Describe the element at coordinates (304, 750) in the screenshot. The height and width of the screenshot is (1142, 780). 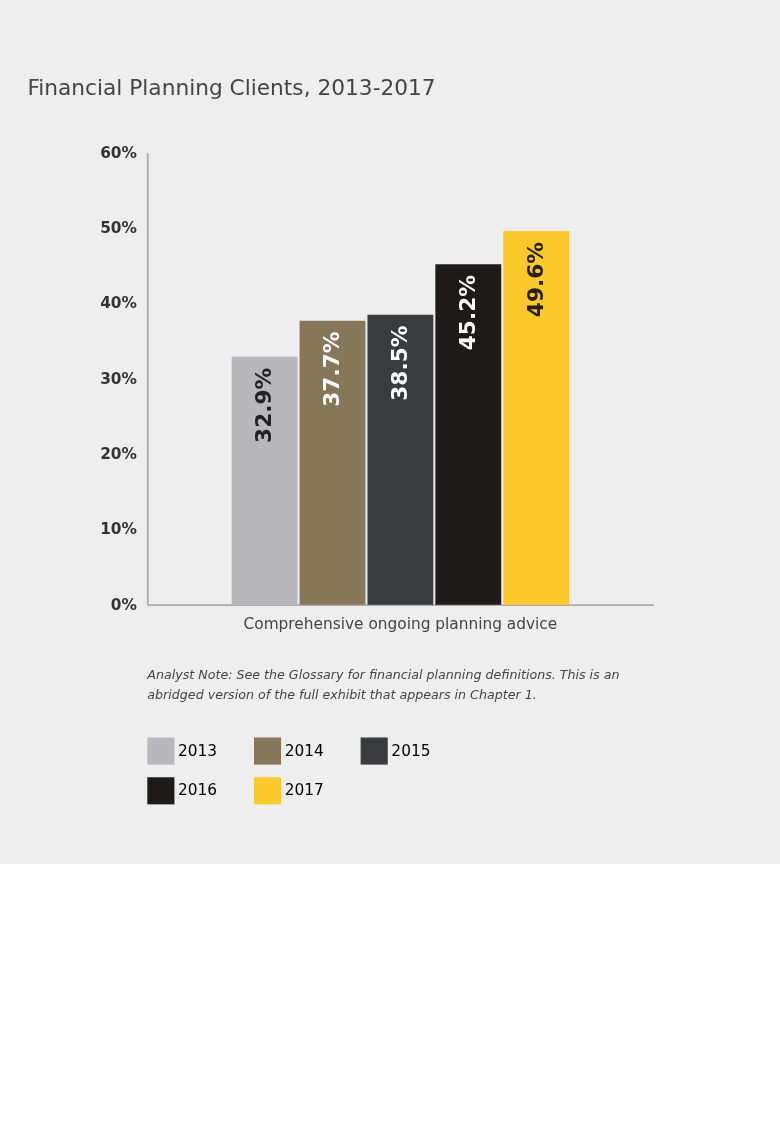
I see `legend-label: 2014` at that location.